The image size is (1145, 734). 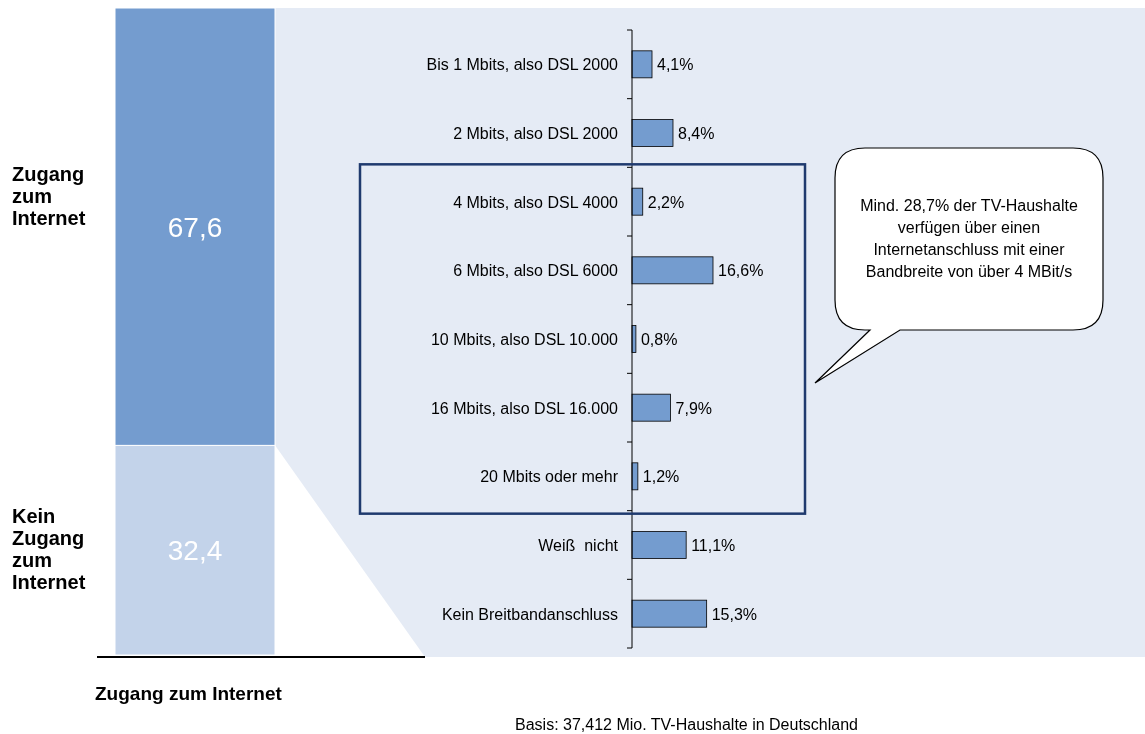 I want to click on data-label: 7,9%, so click(x=694, y=408).